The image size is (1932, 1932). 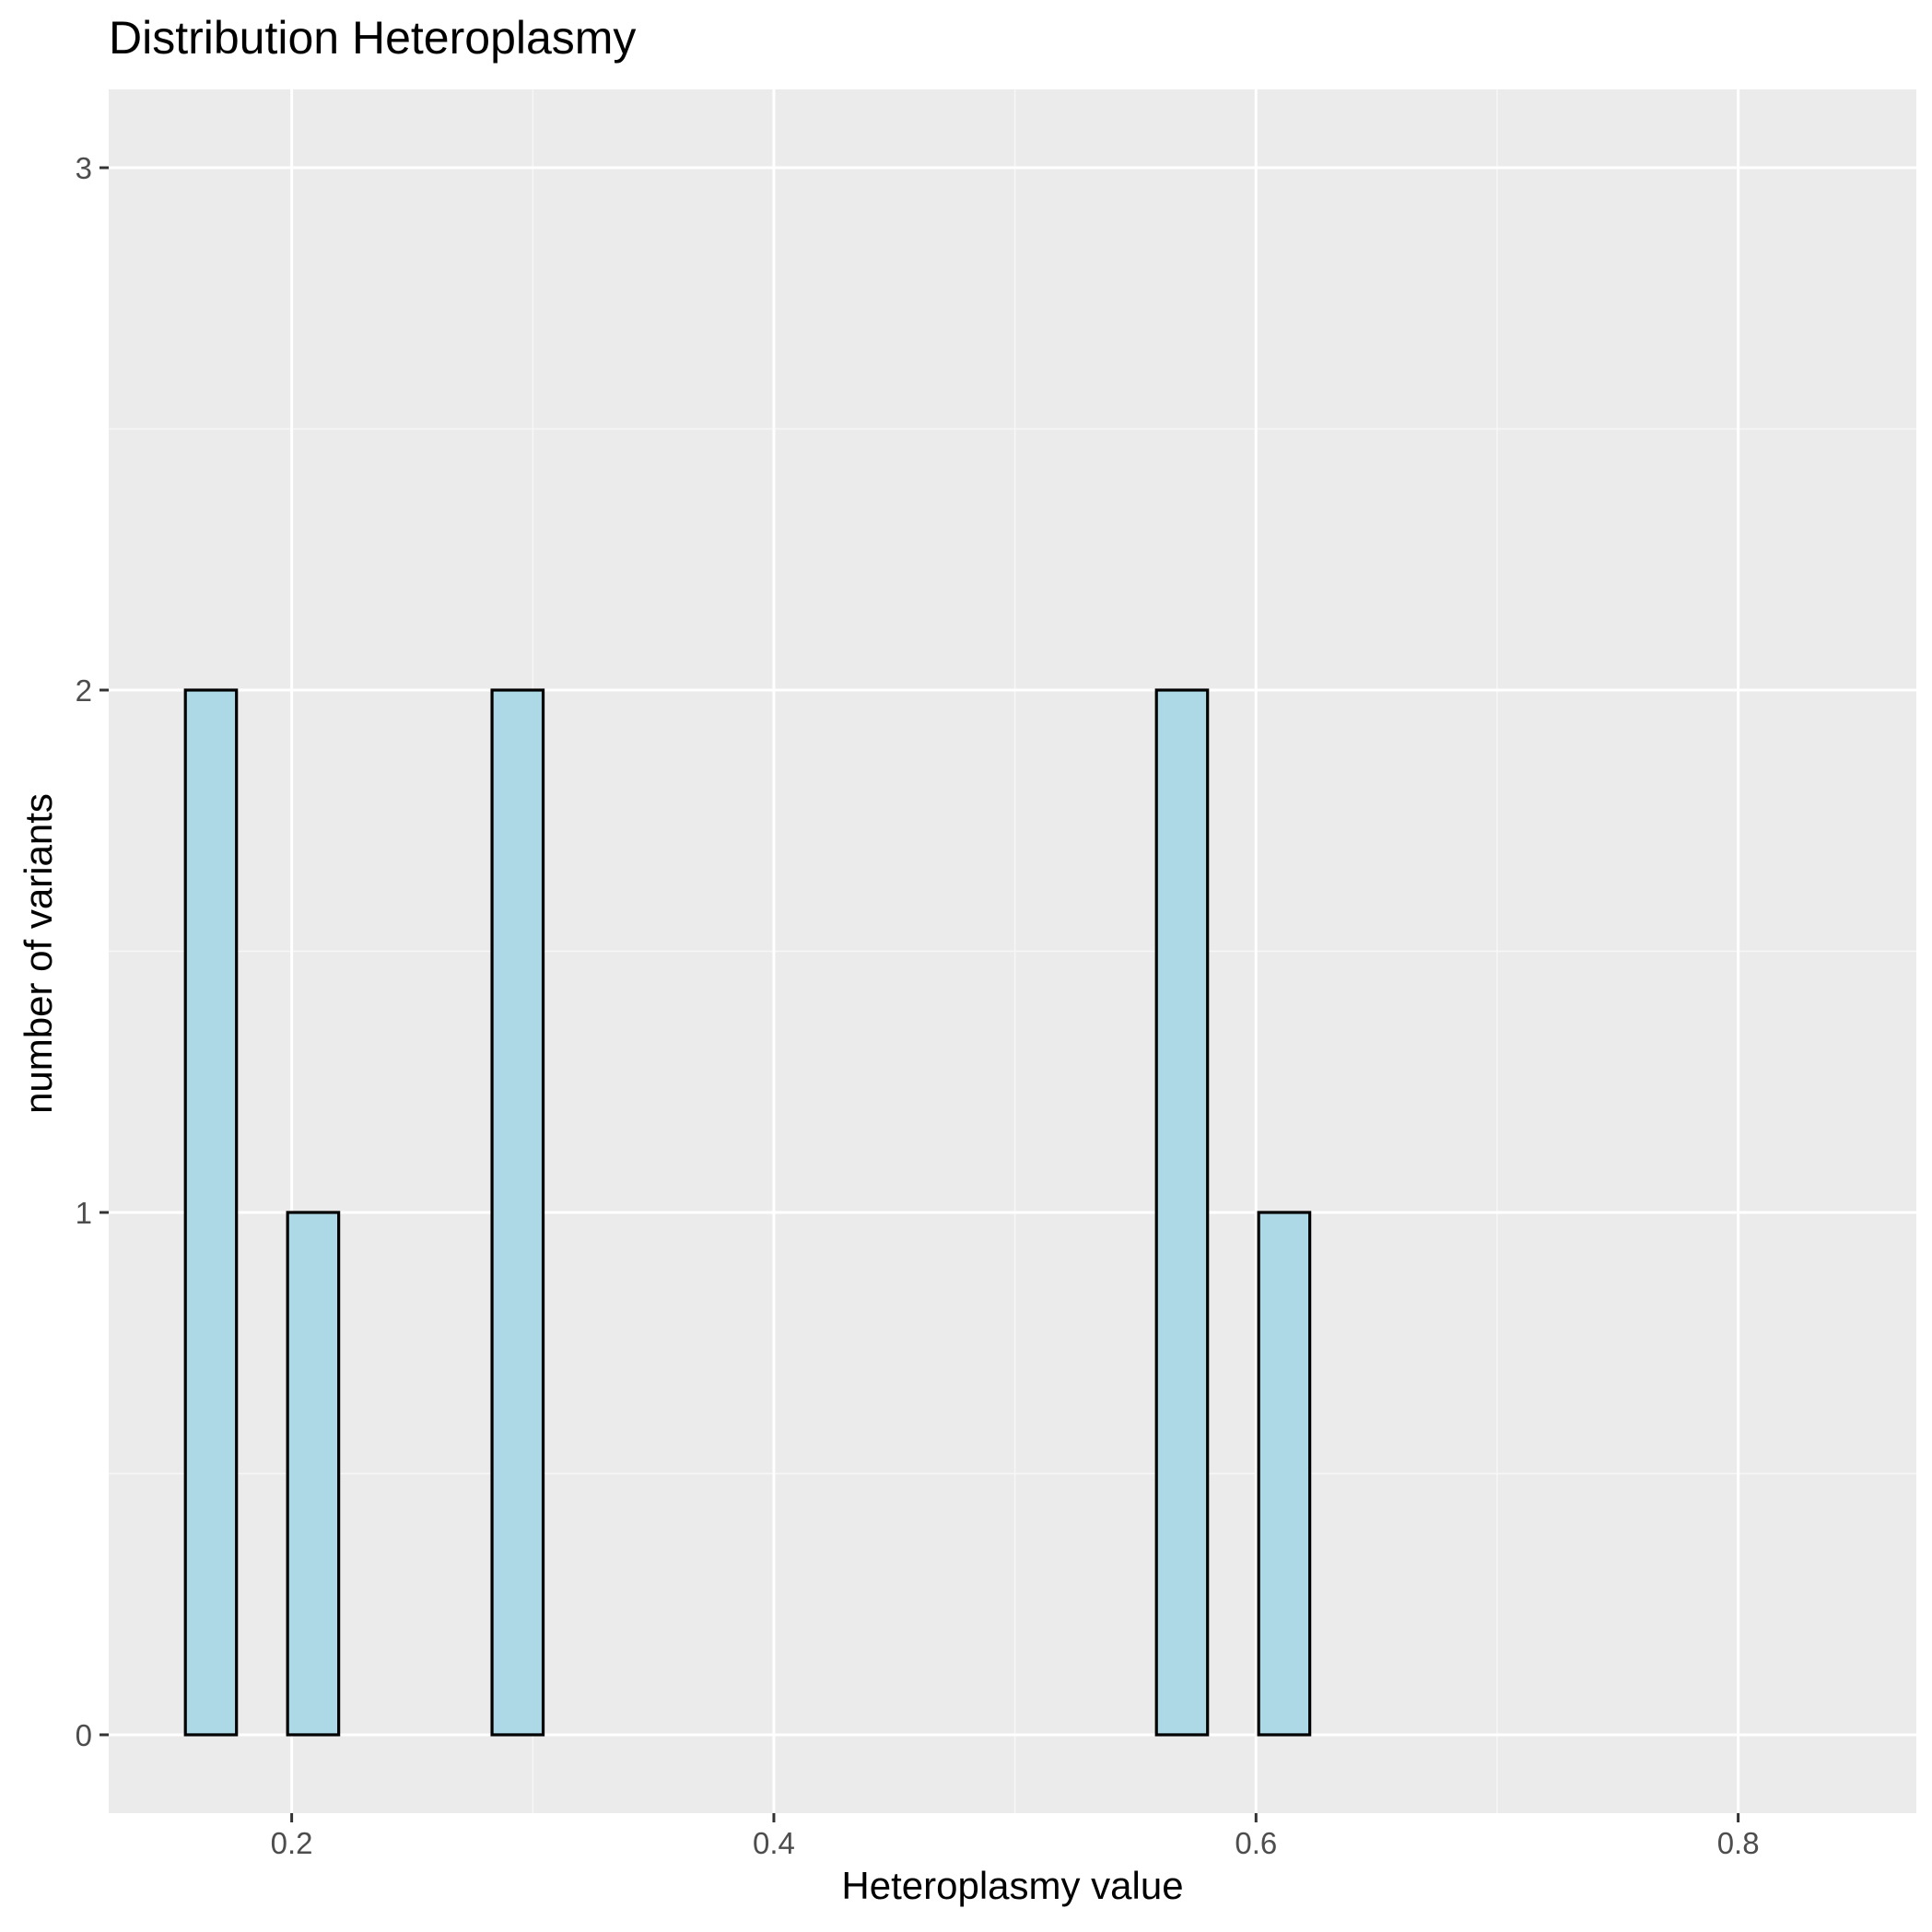 I want to click on chart-title: Distribution Heteroplasmy, so click(x=373, y=38).